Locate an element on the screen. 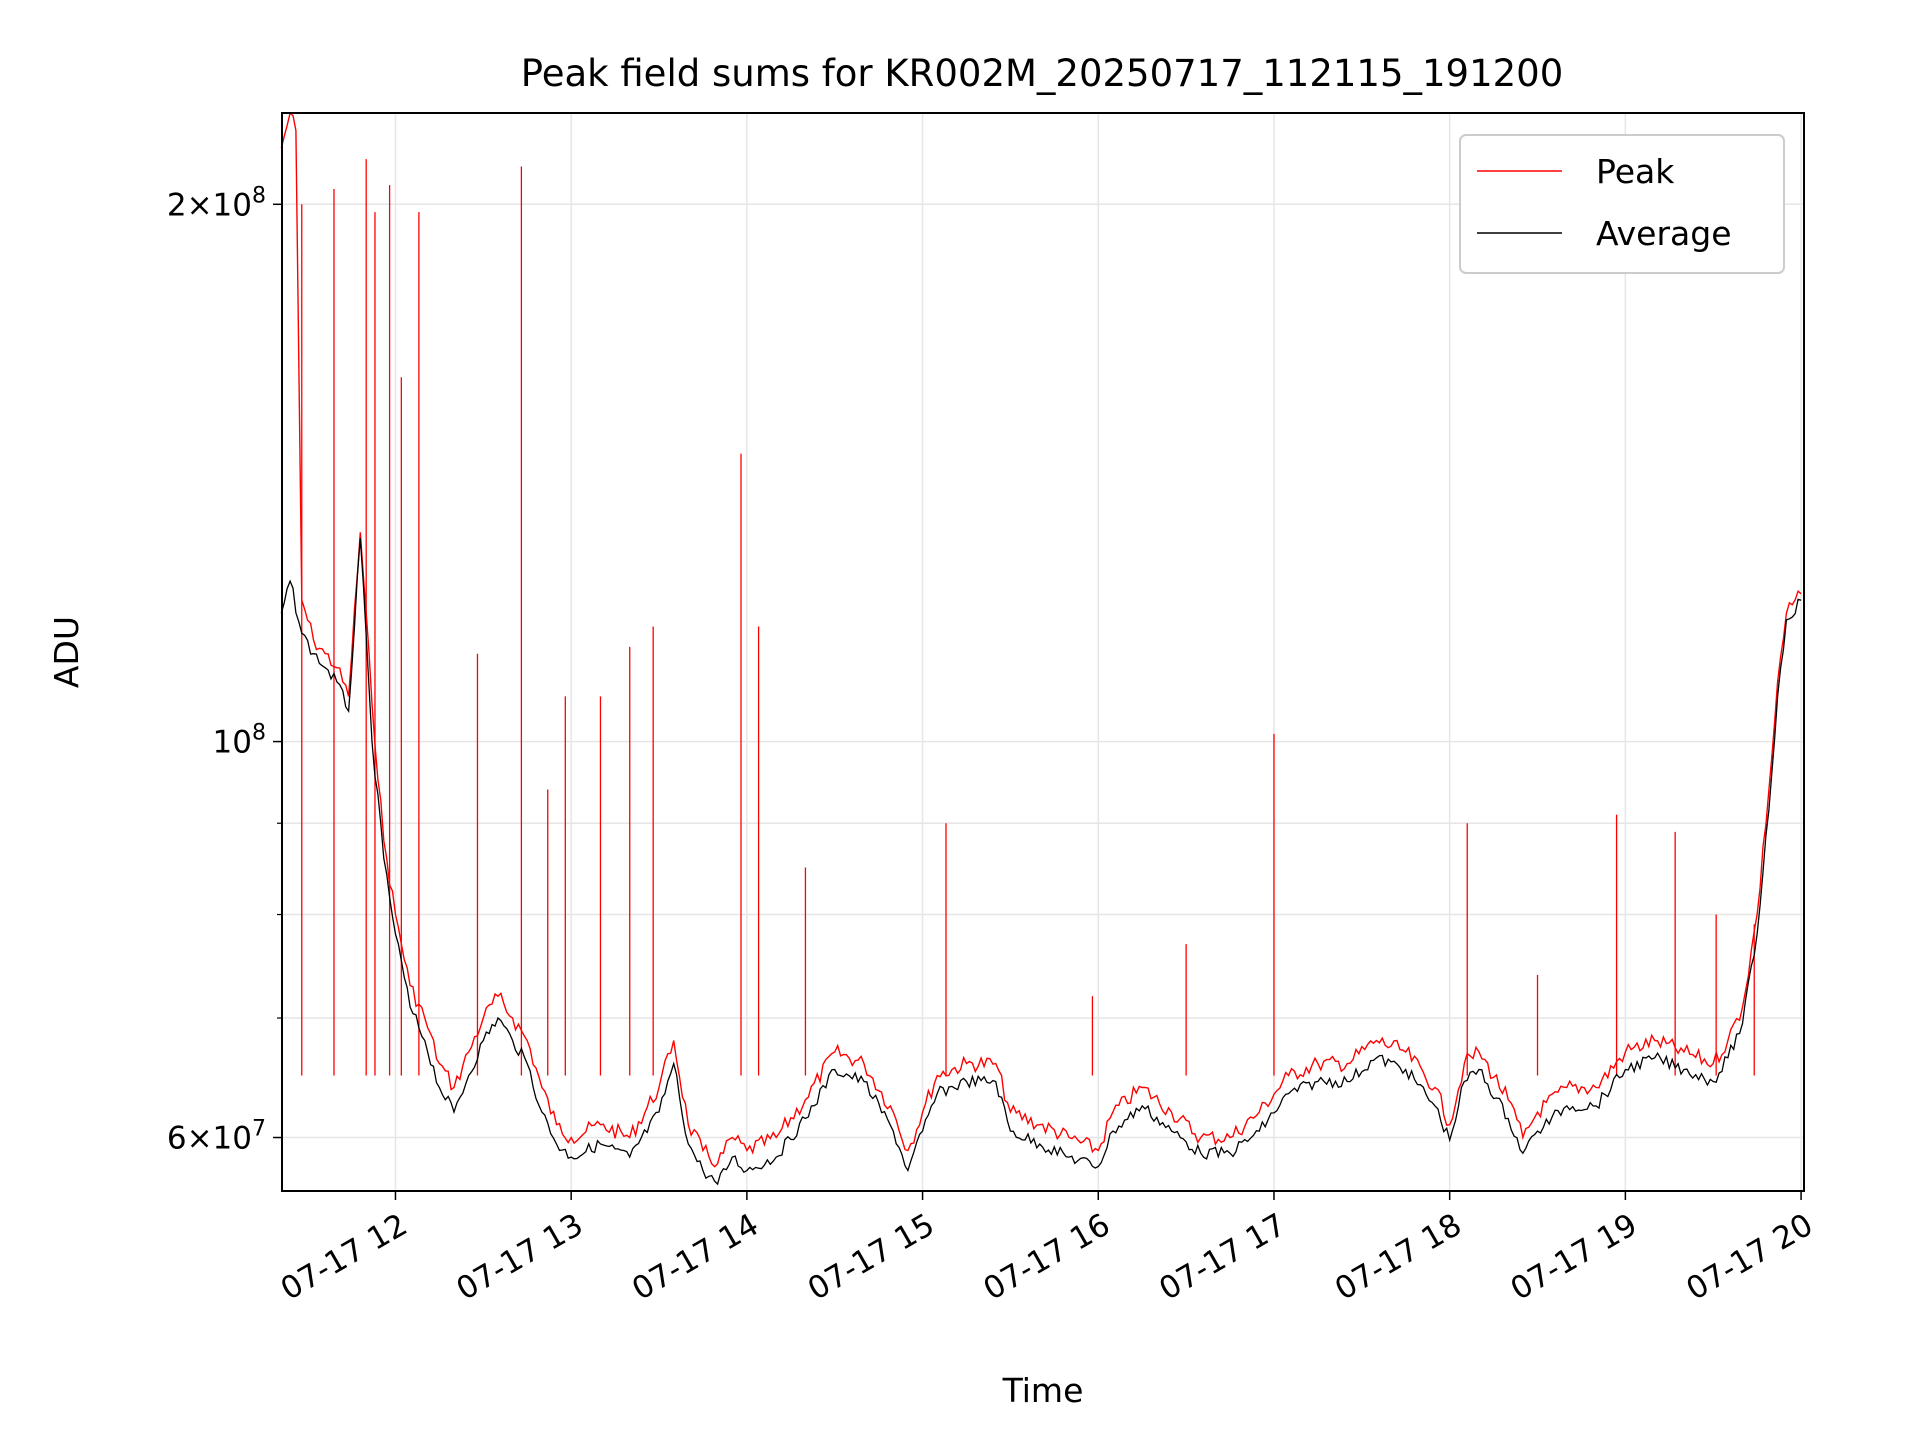  y-tick-label: 2×108 is located at coordinates (216, 203).